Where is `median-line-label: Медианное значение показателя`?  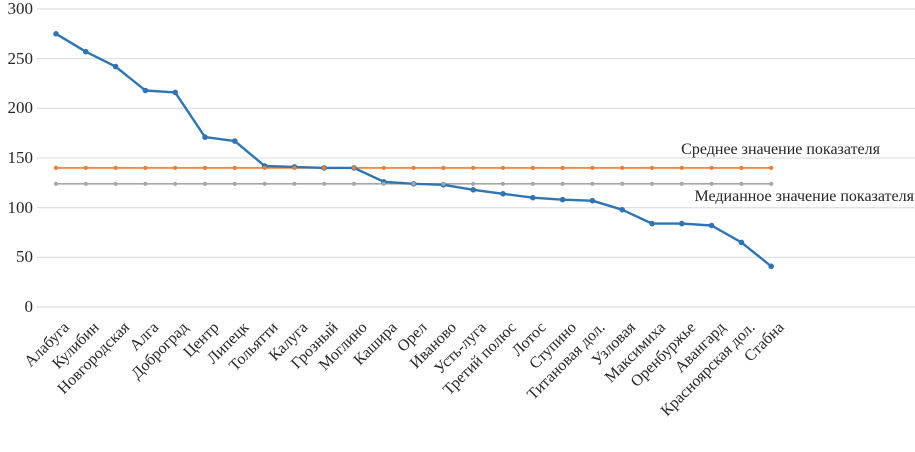
median-line-label: Медианное значение показателя is located at coordinates (804, 196).